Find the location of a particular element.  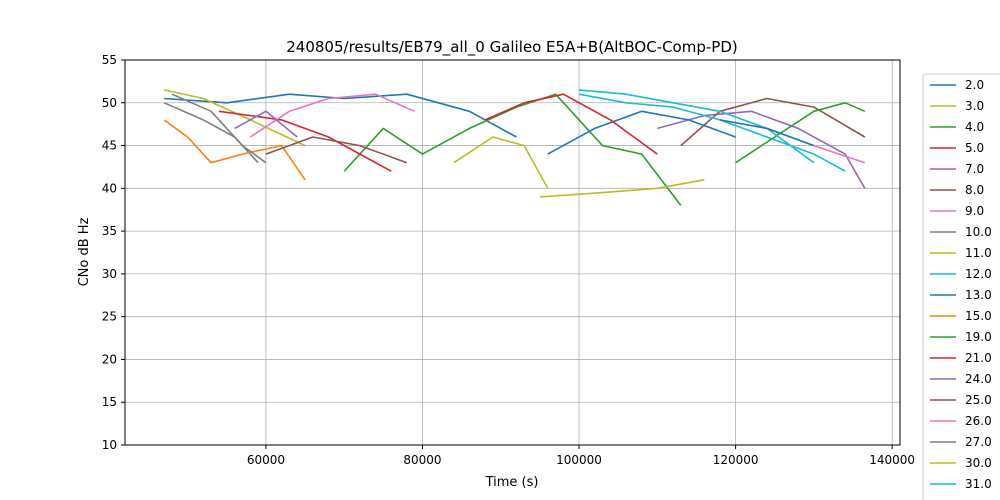

series-line-30.0 is located at coordinates (622, 188).